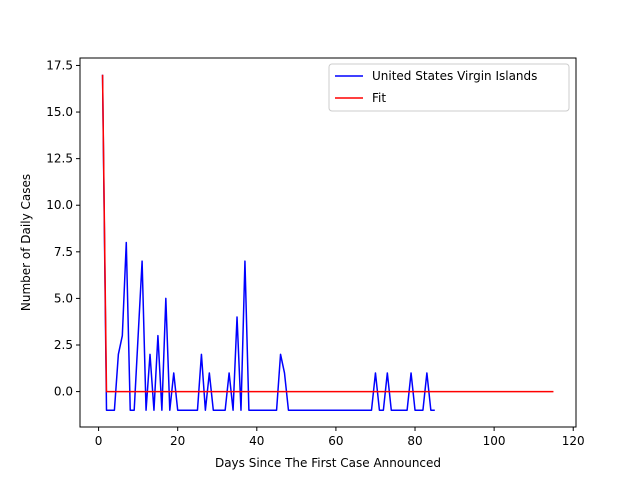 The image size is (640, 480). I want to click on y-tick-label: 15.0, so click(59, 112).